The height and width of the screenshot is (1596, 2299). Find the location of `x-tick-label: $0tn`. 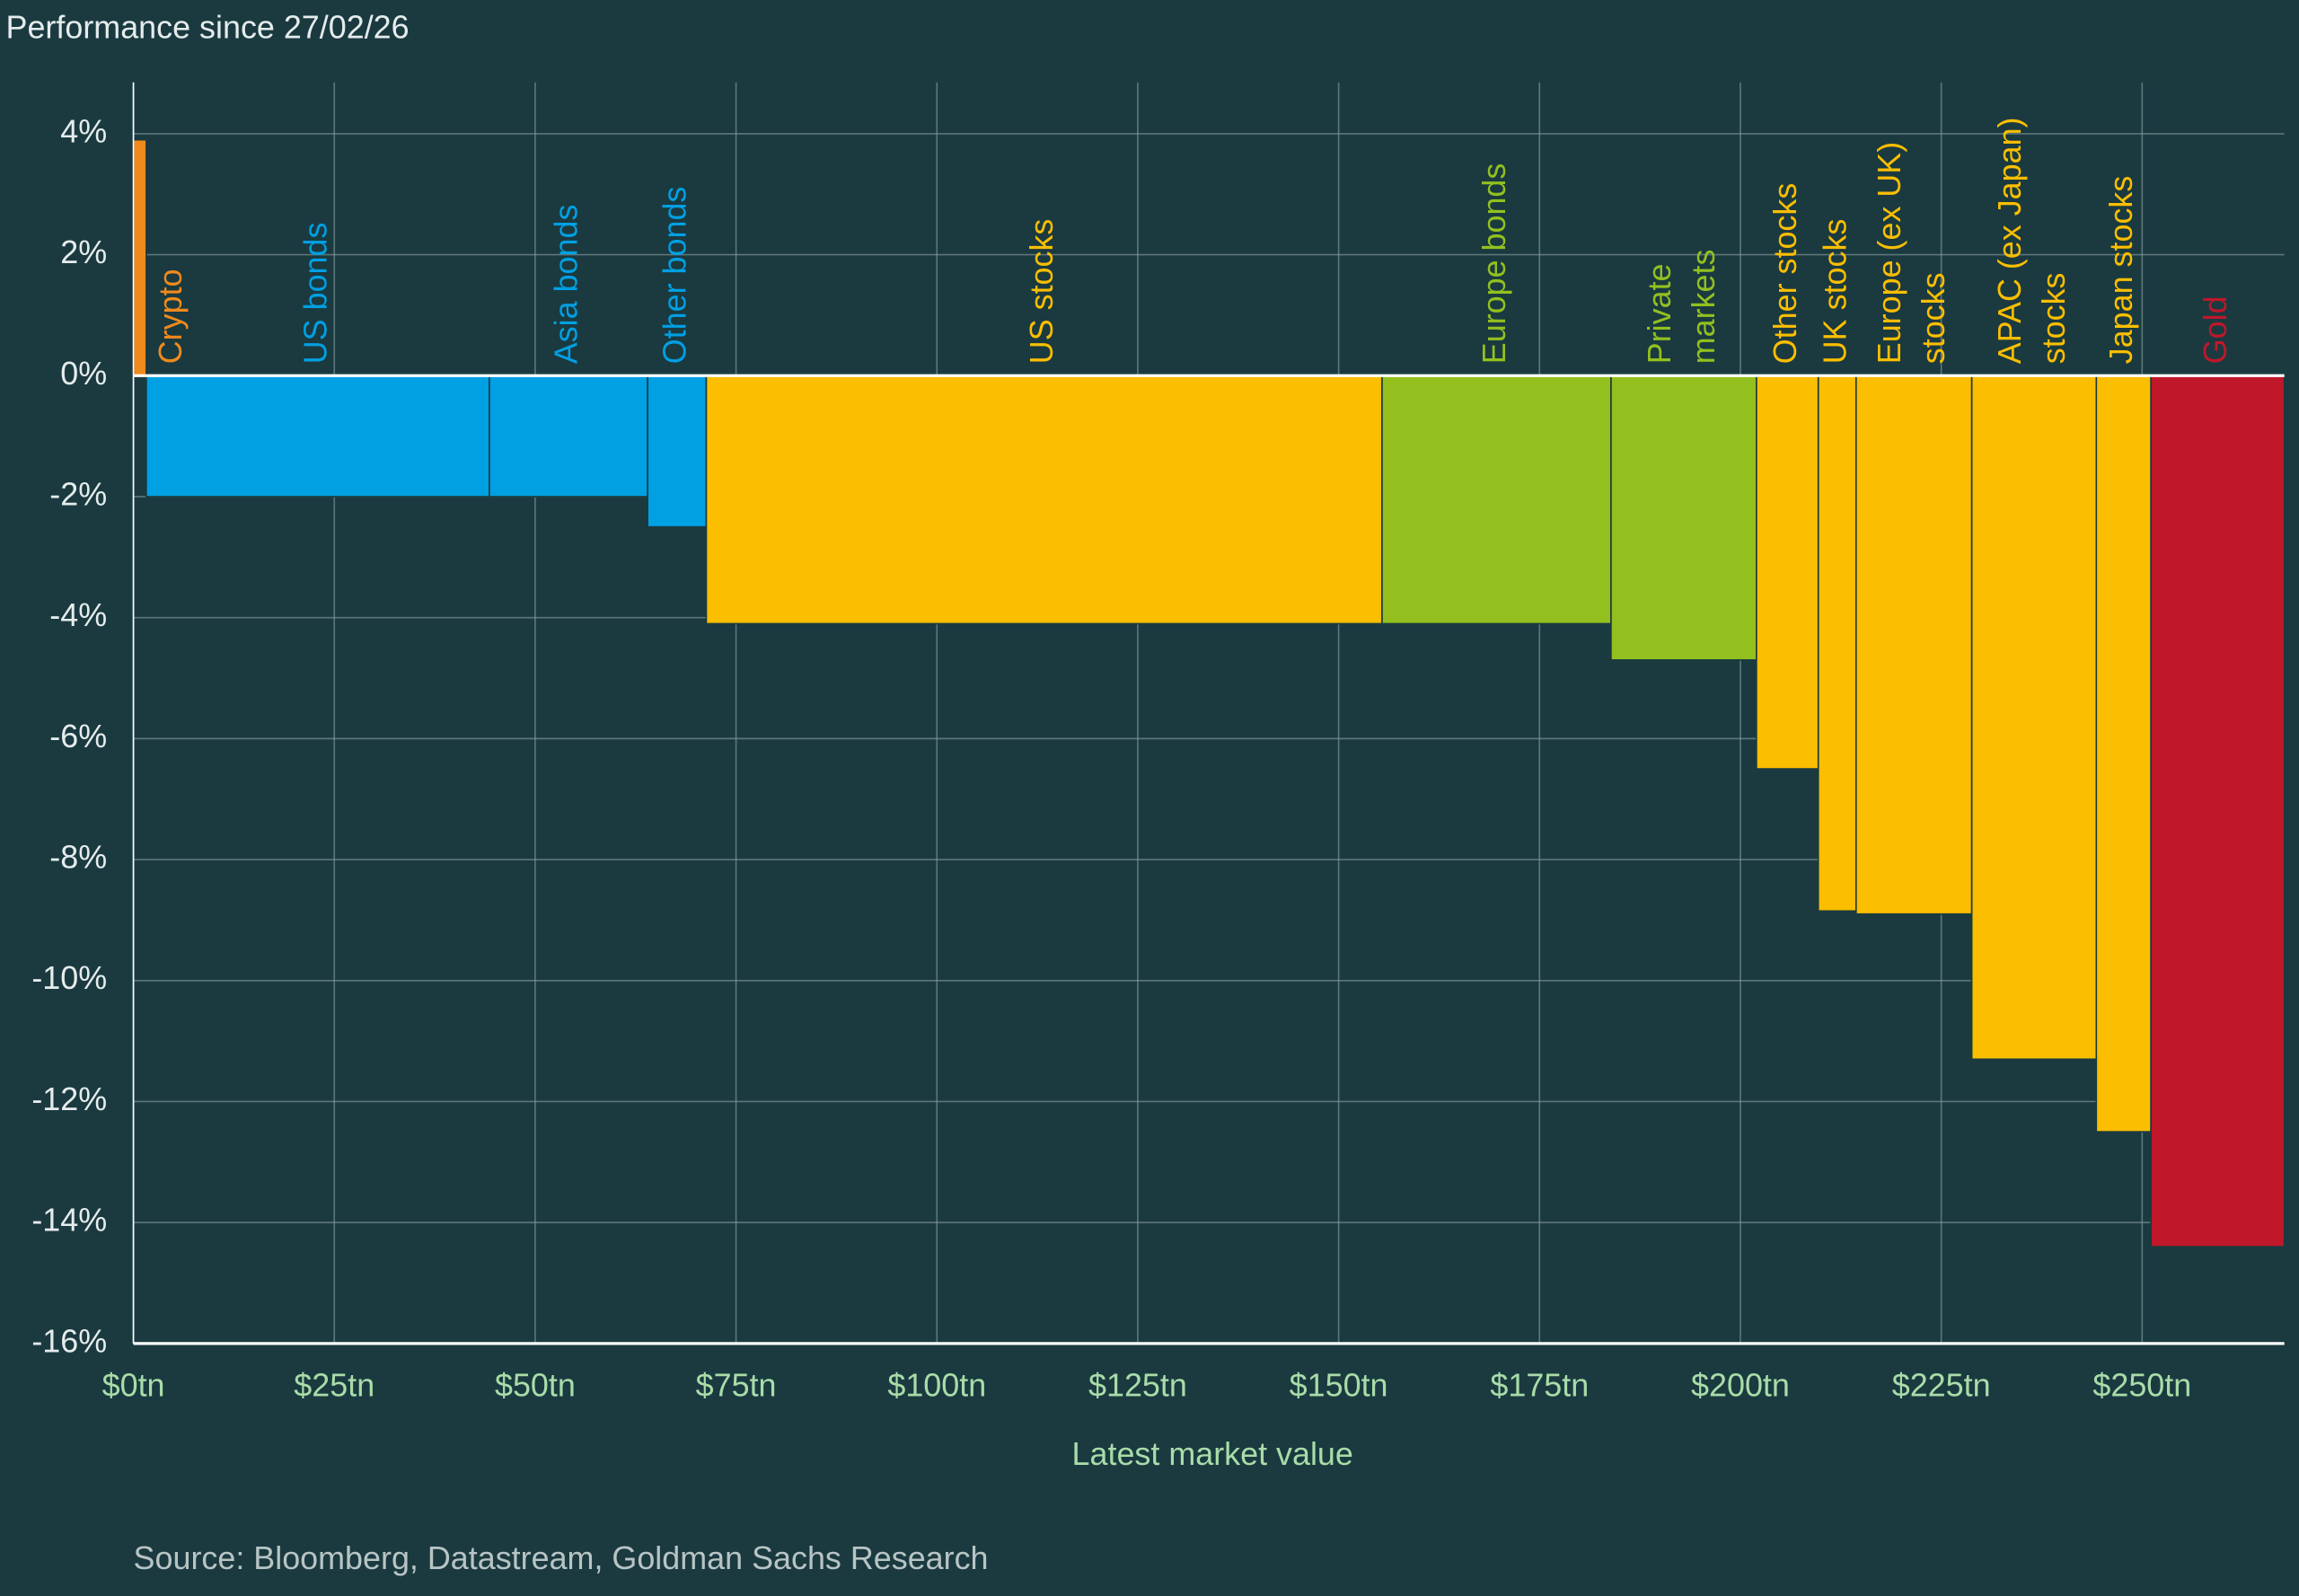

x-tick-label: $0tn is located at coordinates (134, 1384).